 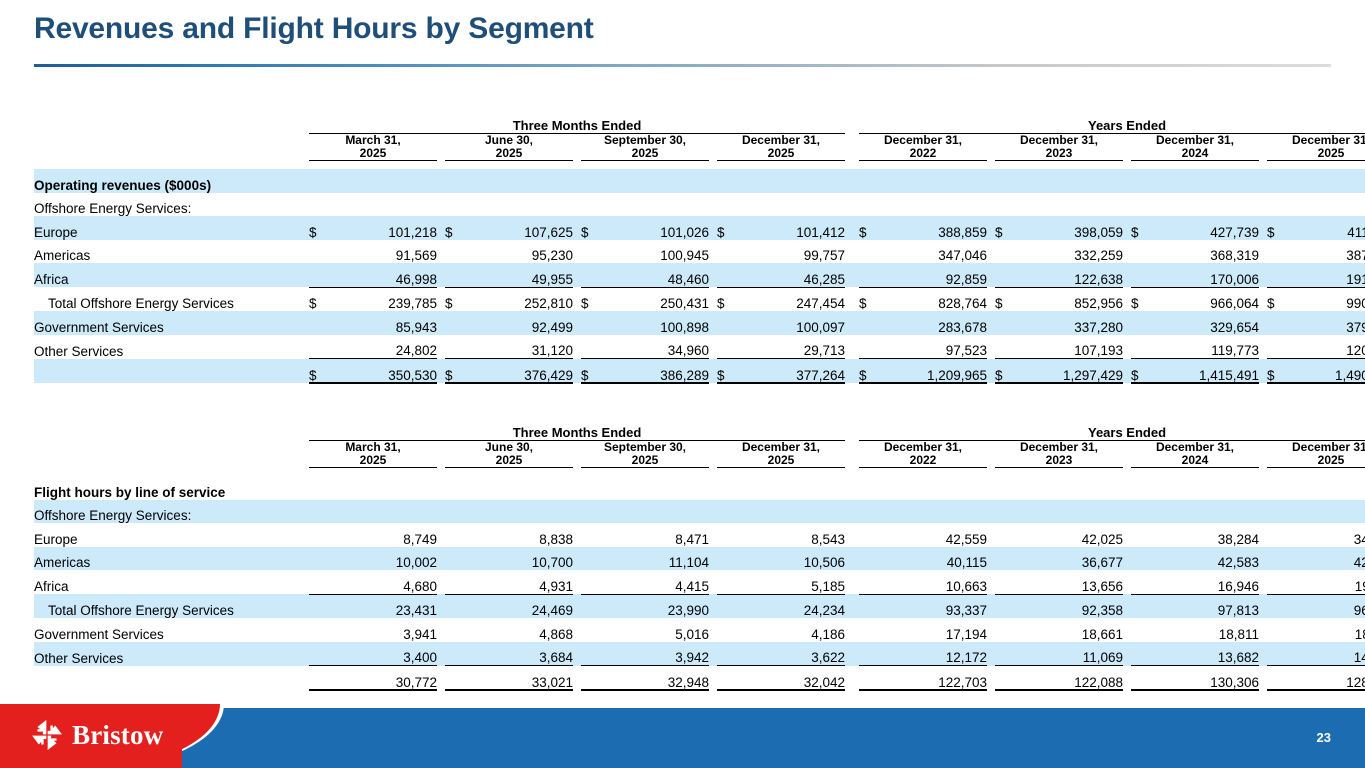 I want to click on table-cell-value: 1,415,491, so click(x=1205, y=371).